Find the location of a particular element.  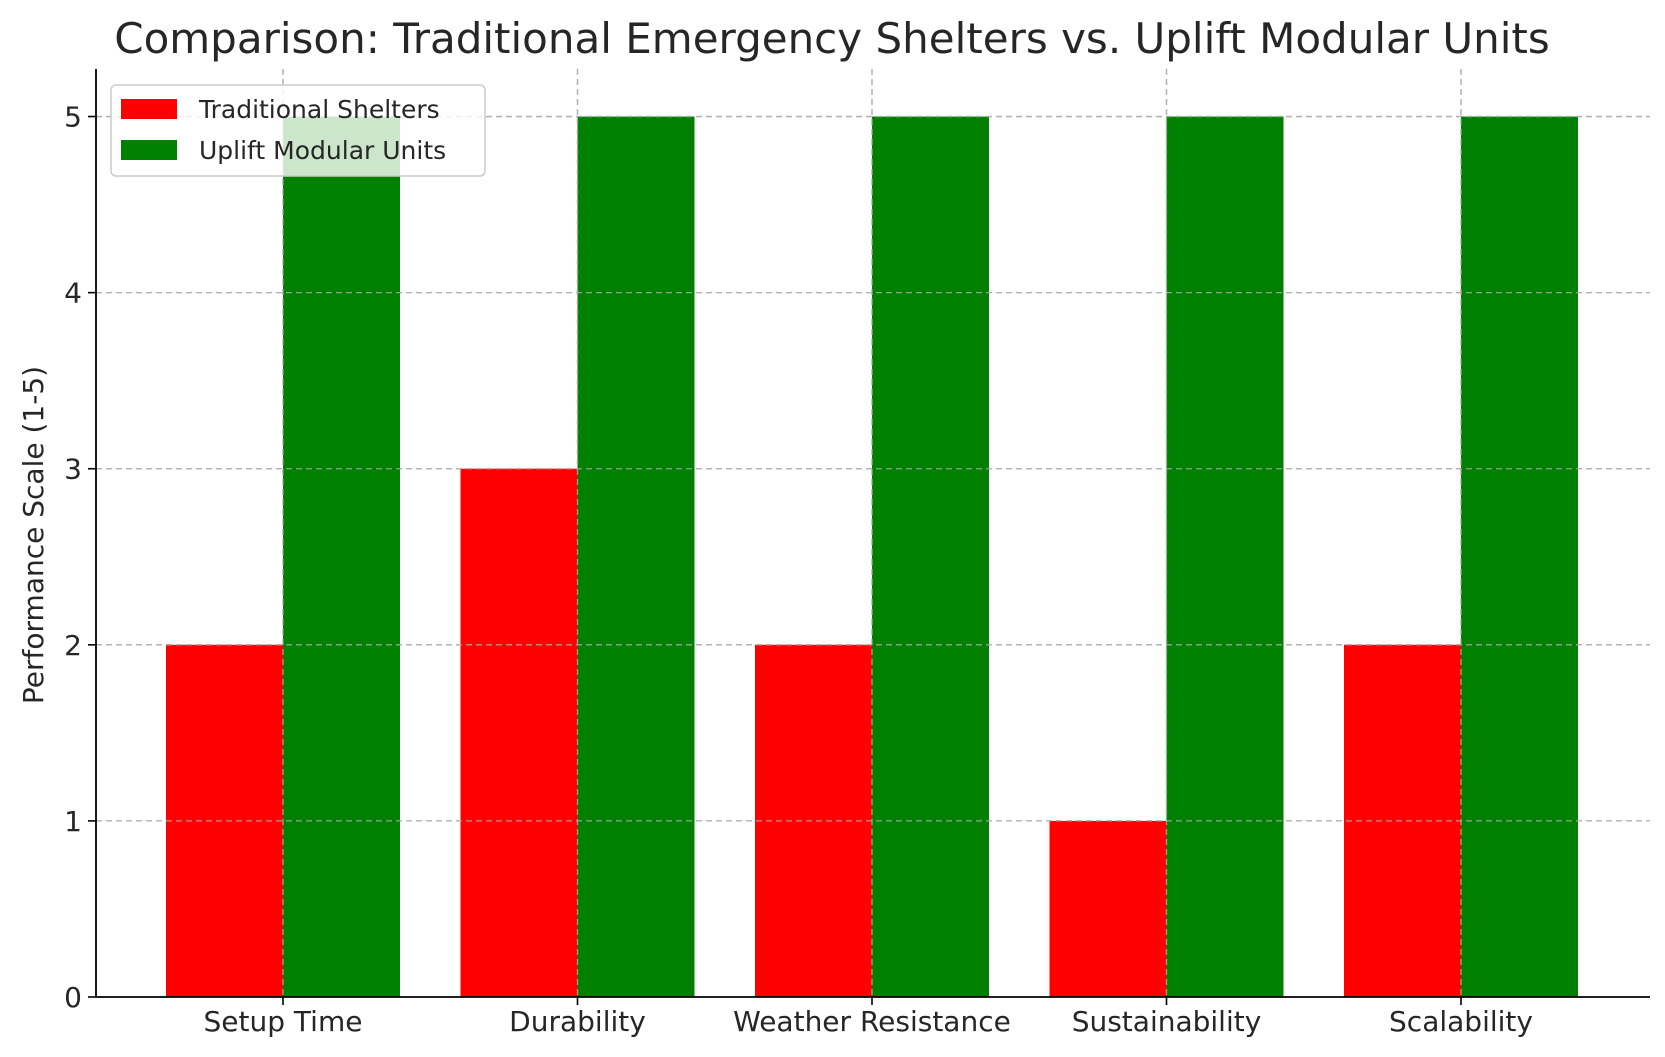

y-tick-labels: 0 1 2 3 4 5 is located at coordinates (73, 557).